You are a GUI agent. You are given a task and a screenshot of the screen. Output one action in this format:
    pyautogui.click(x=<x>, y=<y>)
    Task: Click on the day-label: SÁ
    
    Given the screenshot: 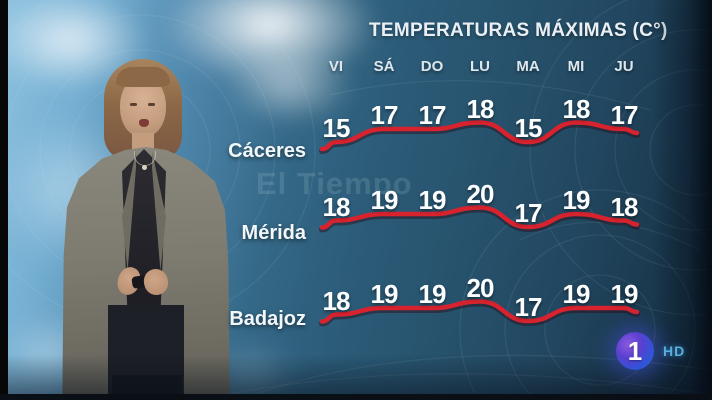 What is the action you would take?
    pyautogui.click(x=384, y=66)
    